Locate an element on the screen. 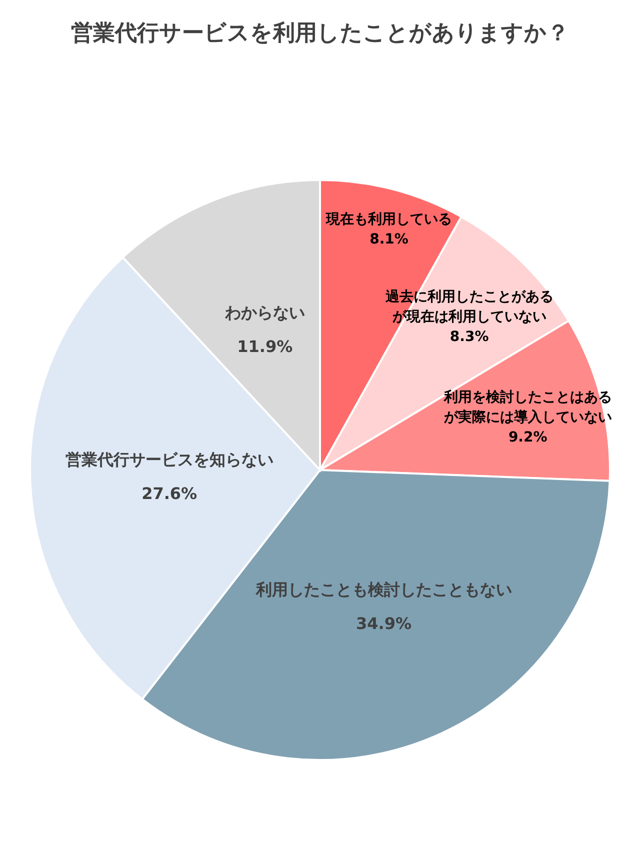  data-label: 34.9% is located at coordinates (384, 624).